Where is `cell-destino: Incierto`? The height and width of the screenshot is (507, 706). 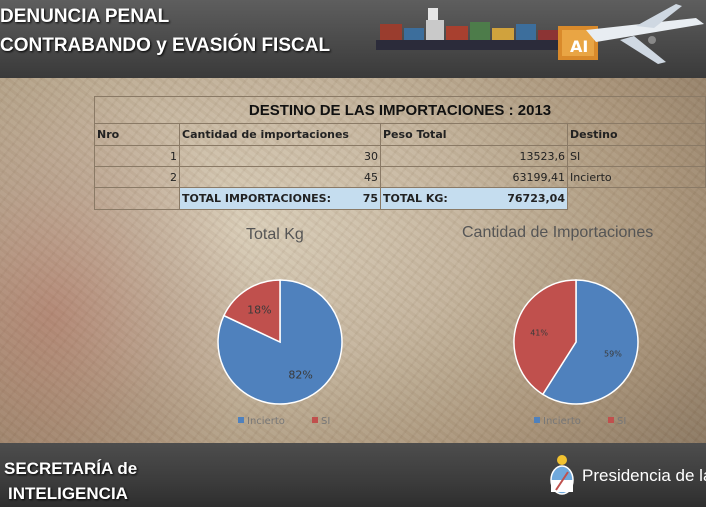
cell-destino: Incierto is located at coordinates (636, 177).